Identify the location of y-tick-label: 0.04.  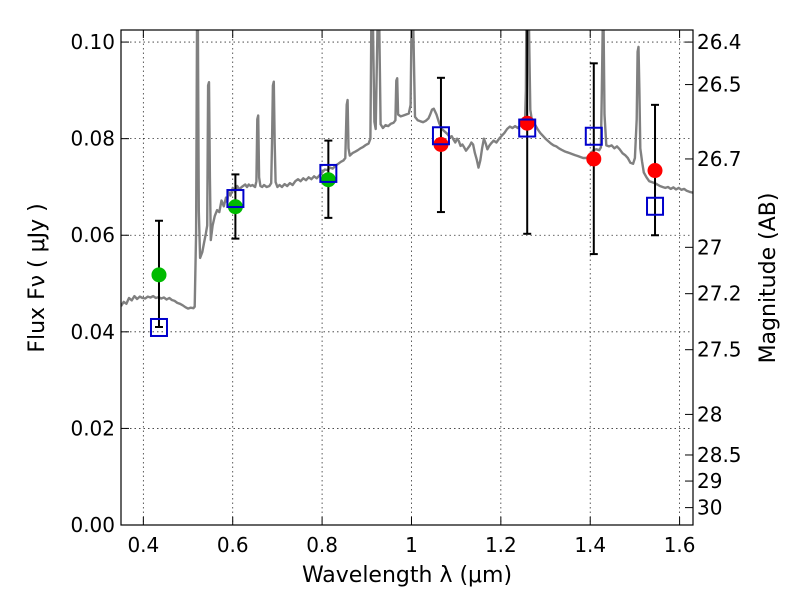
(92, 332).